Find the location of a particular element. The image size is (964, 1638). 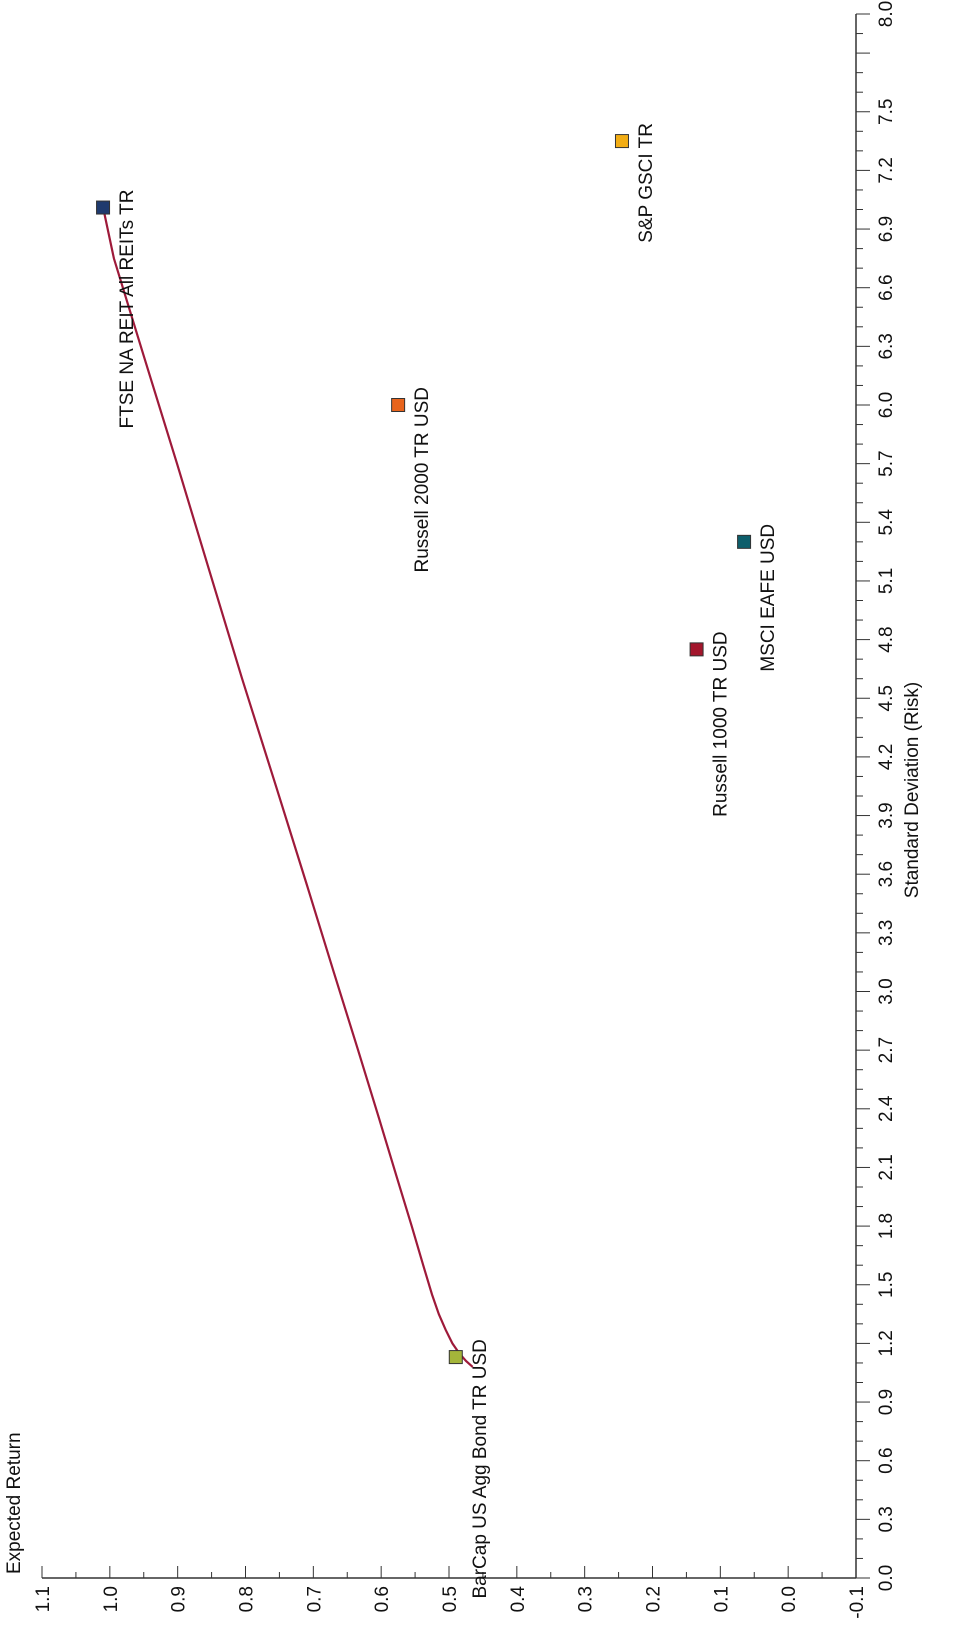

risk-tick-label: 5.1 is located at coordinates (886, 581).